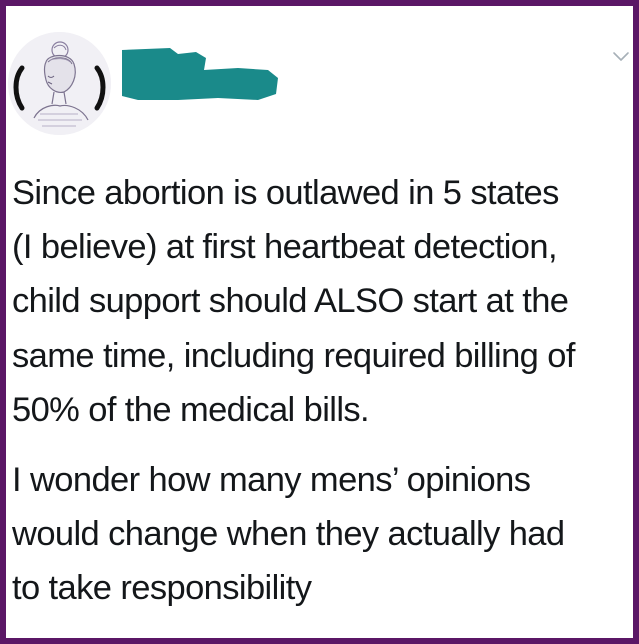 The height and width of the screenshot is (644, 639). What do you see at coordinates (621, 57) in the screenshot?
I see `chevron-down-icon` at bounding box center [621, 57].